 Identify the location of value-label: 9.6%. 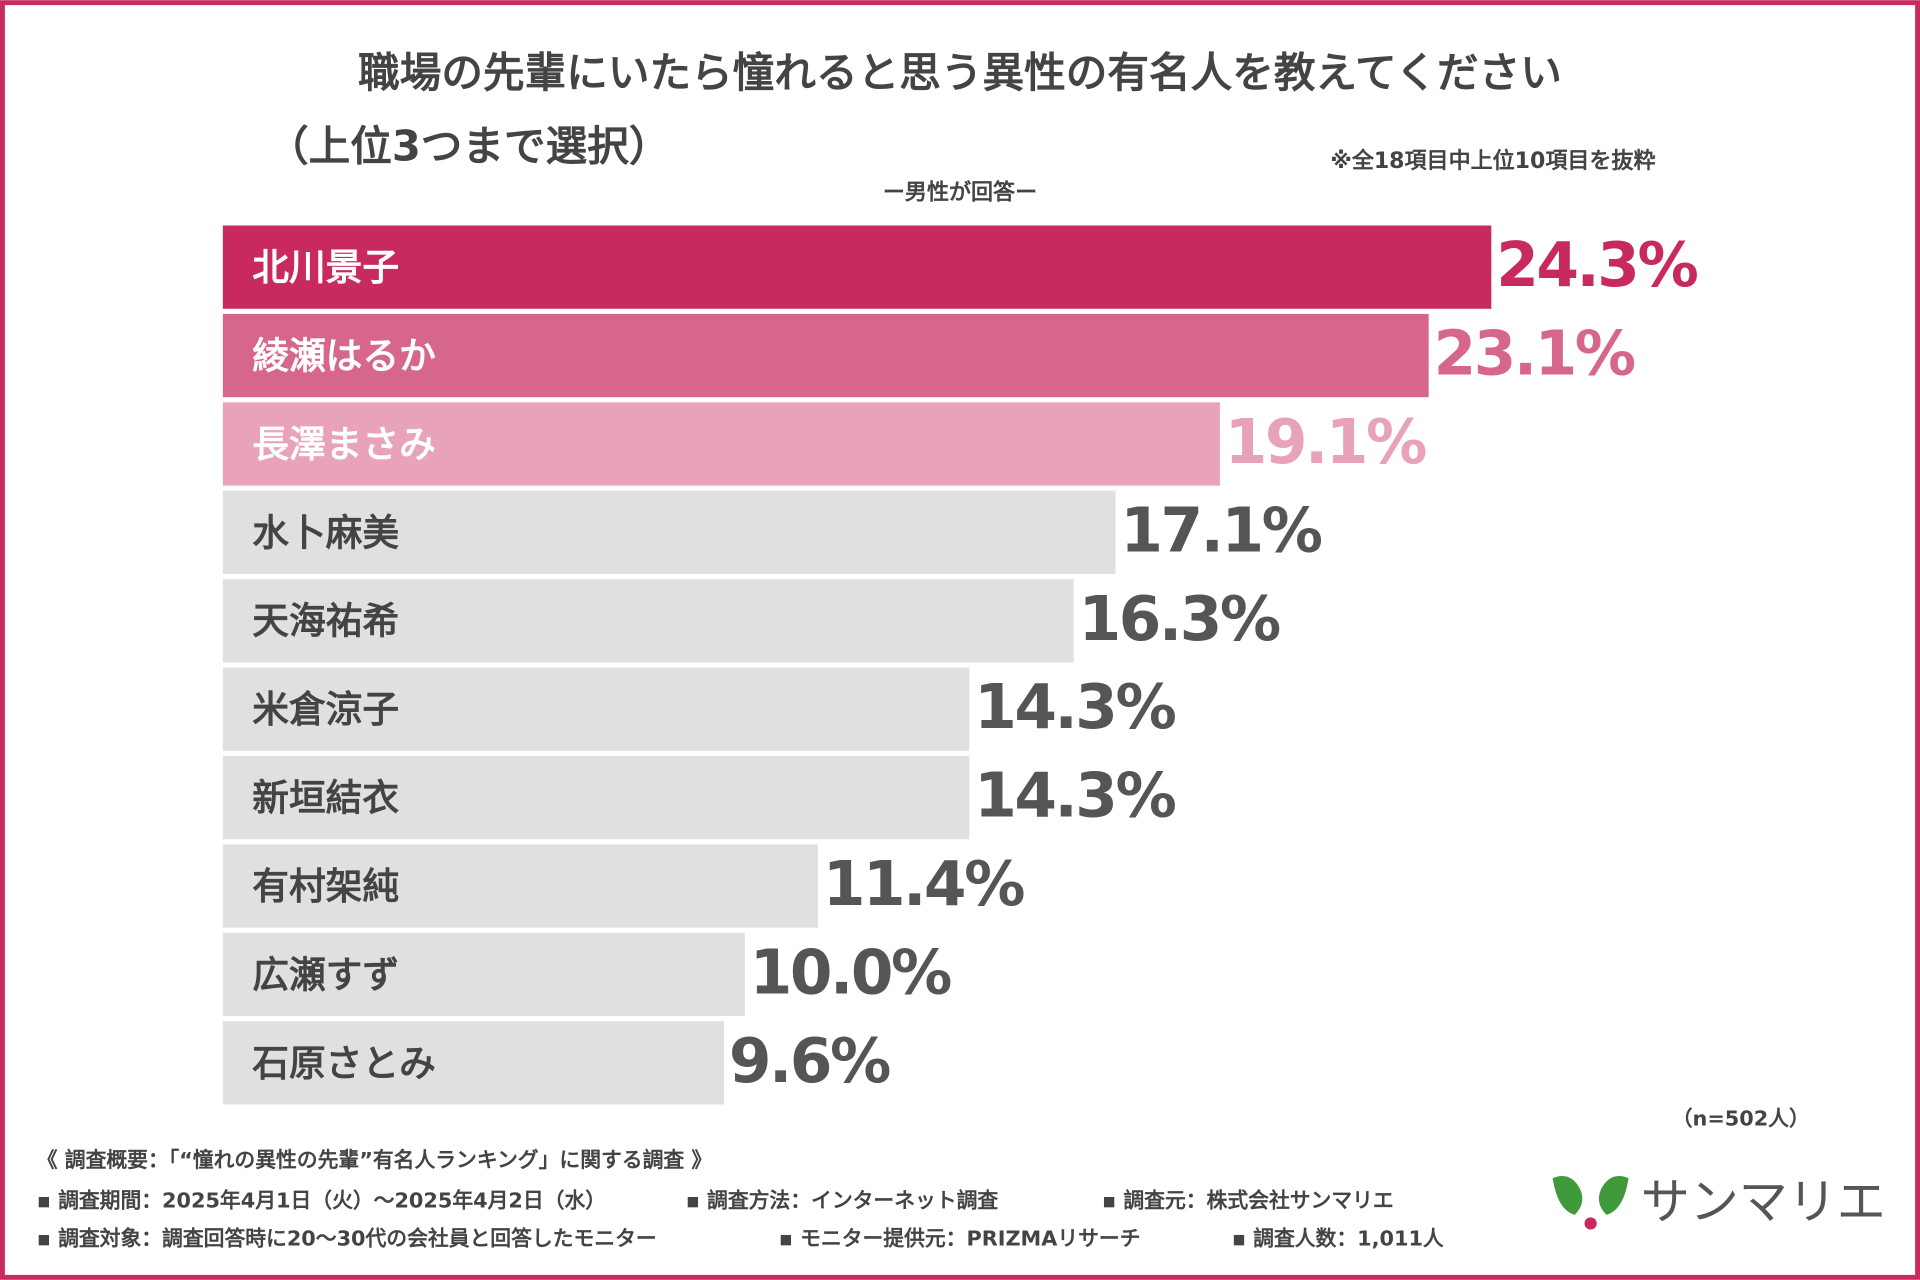
(809, 1061).